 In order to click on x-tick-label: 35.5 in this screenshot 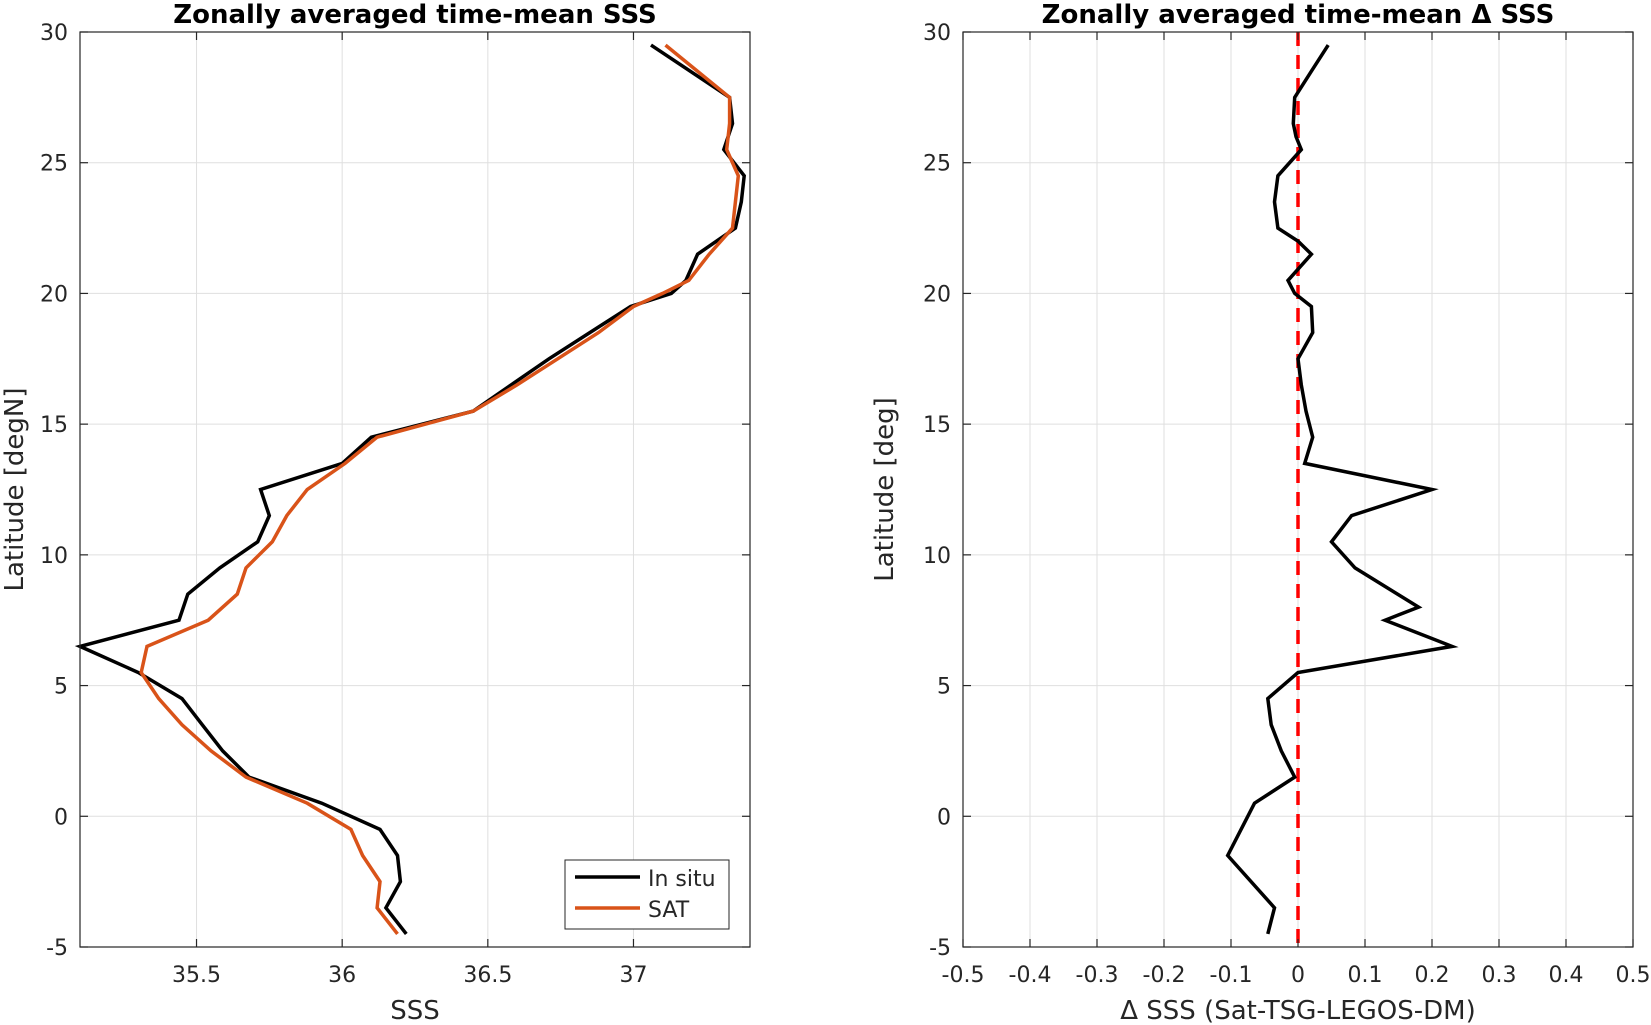, I will do `click(196, 975)`.